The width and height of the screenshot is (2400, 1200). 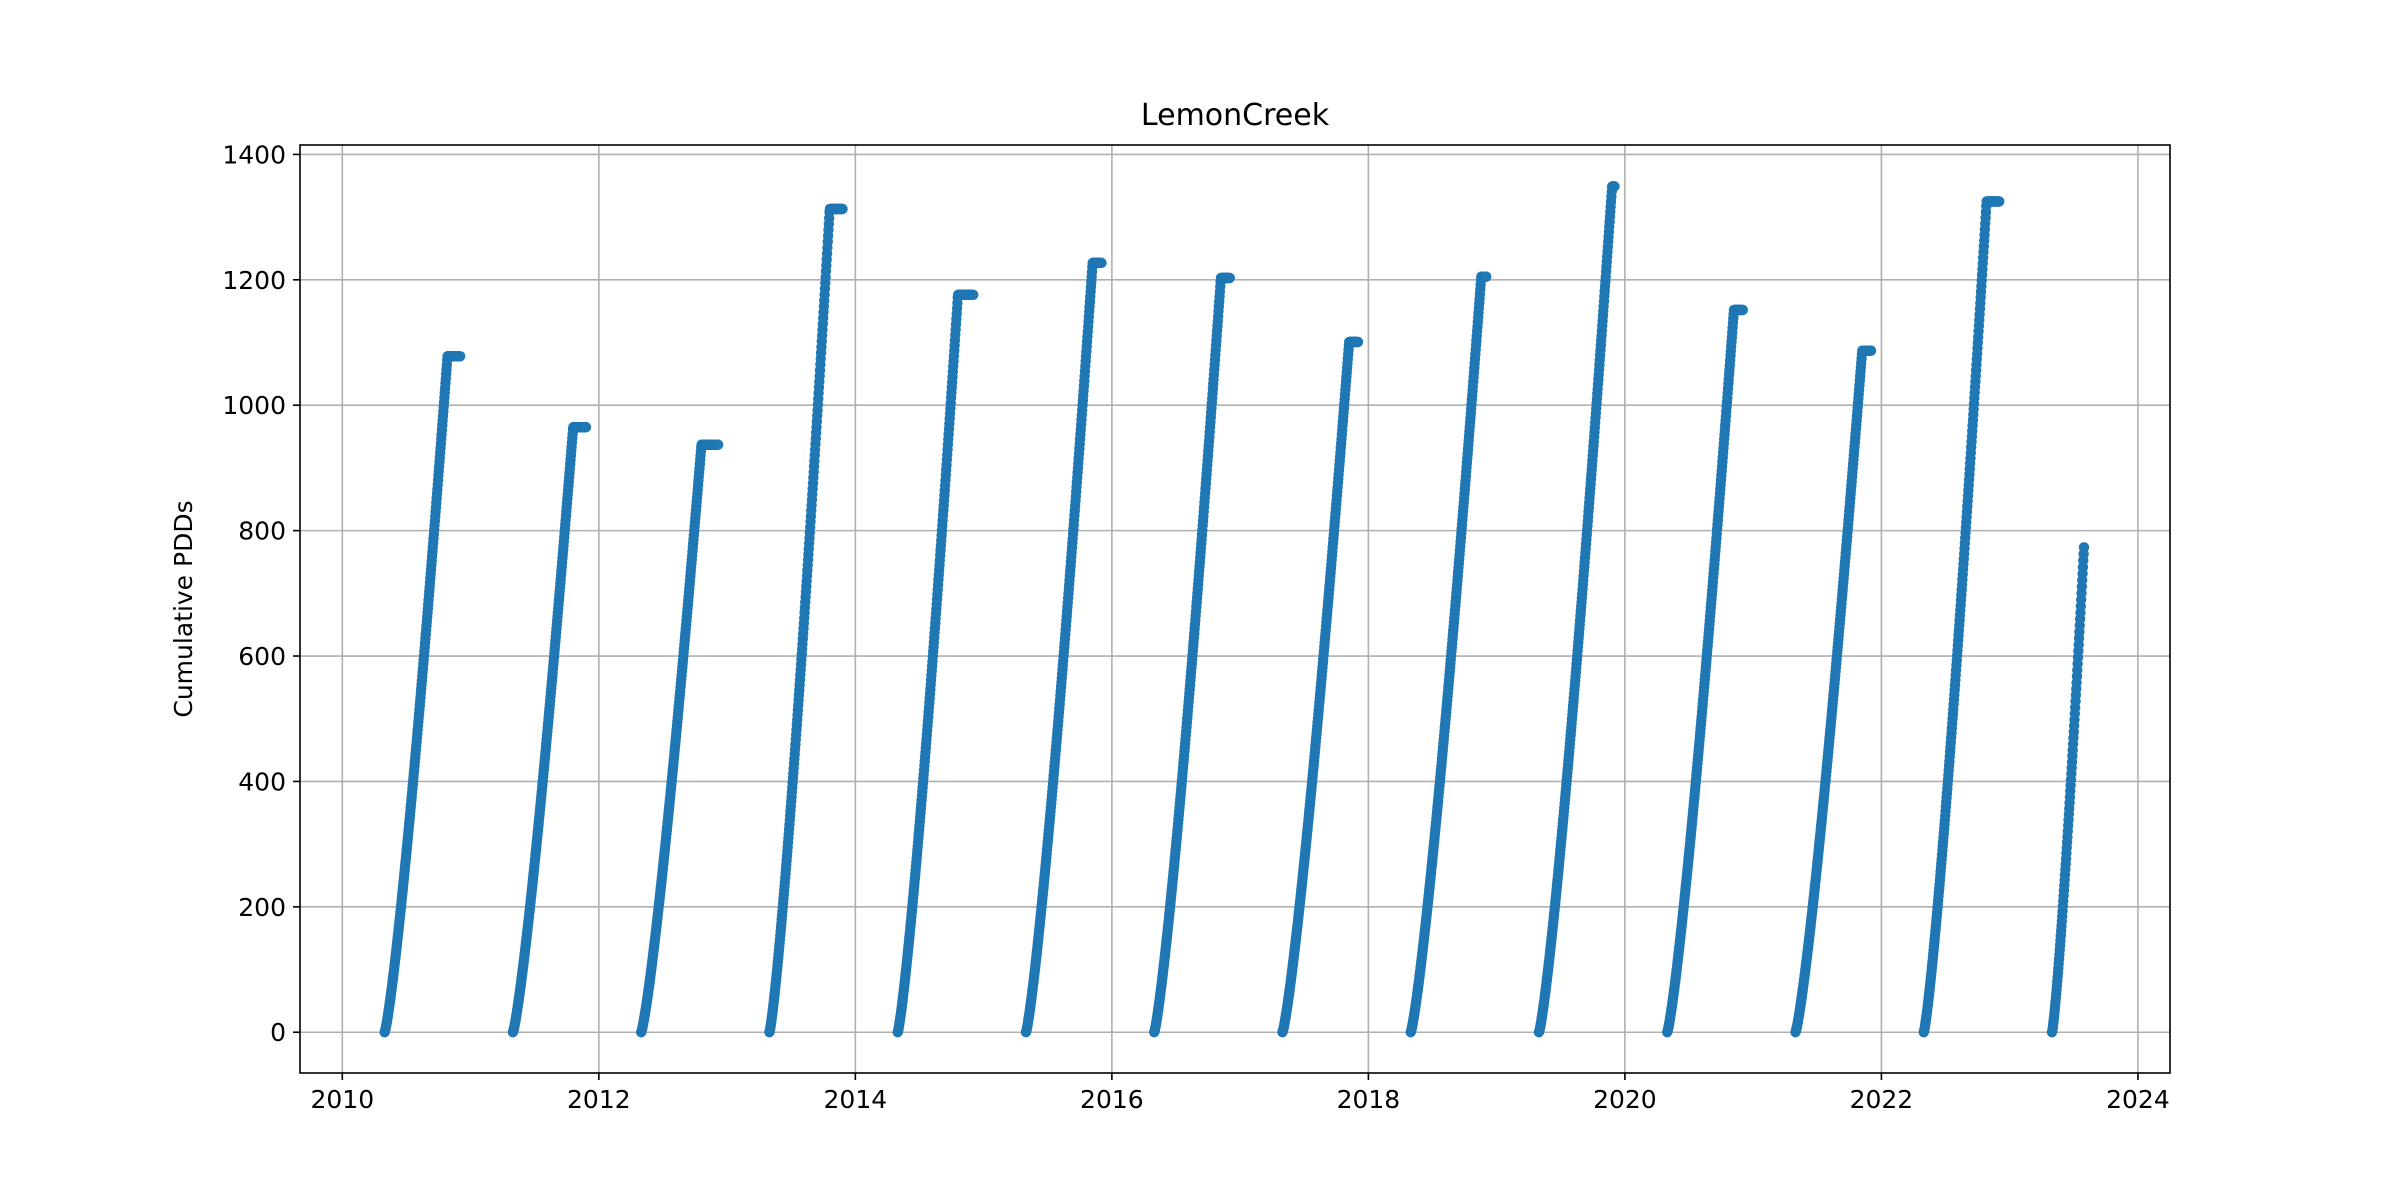 What do you see at coordinates (1369, 1099) in the screenshot?
I see `x-tick-label: 2018` at bounding box center [1369, 1099].